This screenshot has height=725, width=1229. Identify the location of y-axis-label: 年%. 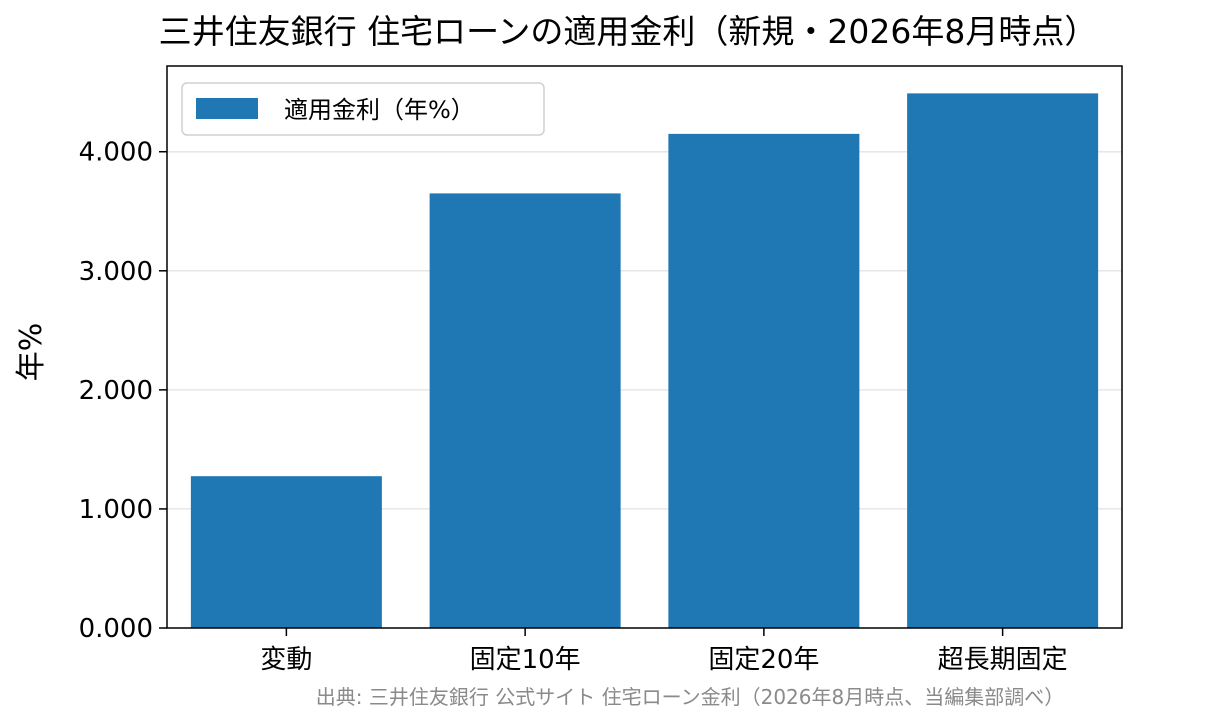
(31, 352).